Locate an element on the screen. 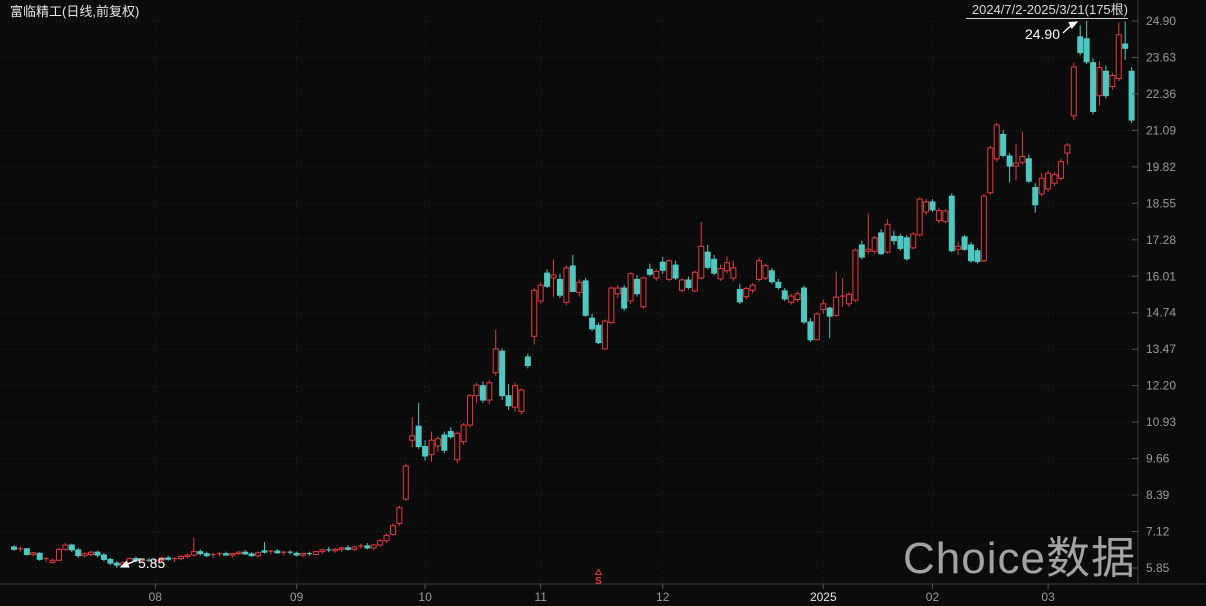 The width and height of the screenshot is (1206, 606). watermark: Choice数据 is located at coordinates (1019, 558).